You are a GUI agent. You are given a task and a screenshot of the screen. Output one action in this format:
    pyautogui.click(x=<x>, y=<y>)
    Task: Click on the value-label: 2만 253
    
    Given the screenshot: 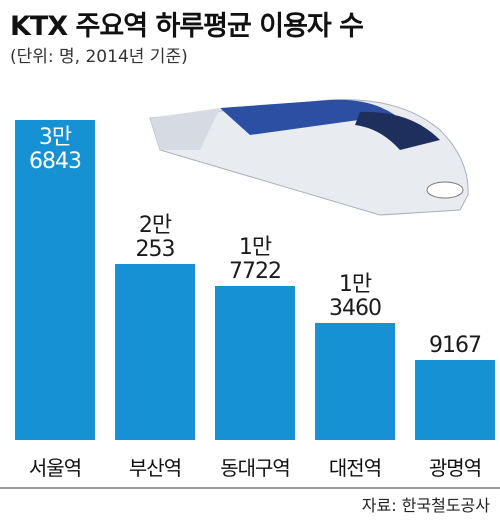 What is the action you would take?
    pyautogui.click(x=155, y=238)
    